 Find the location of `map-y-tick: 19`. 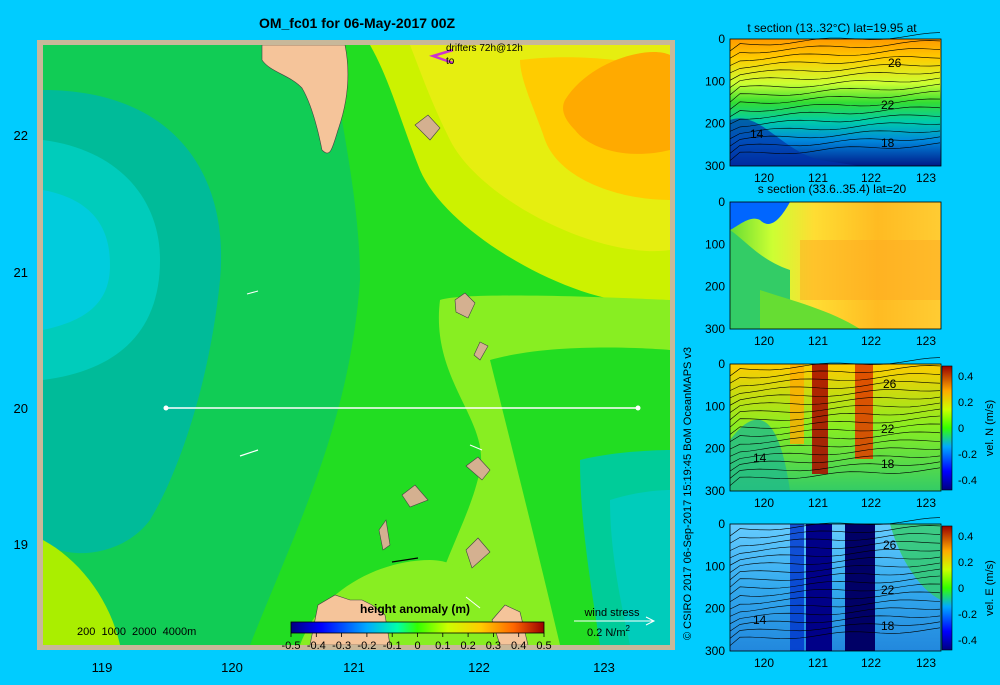

map-y-tick: 19 is located at coordinates (21, 544).